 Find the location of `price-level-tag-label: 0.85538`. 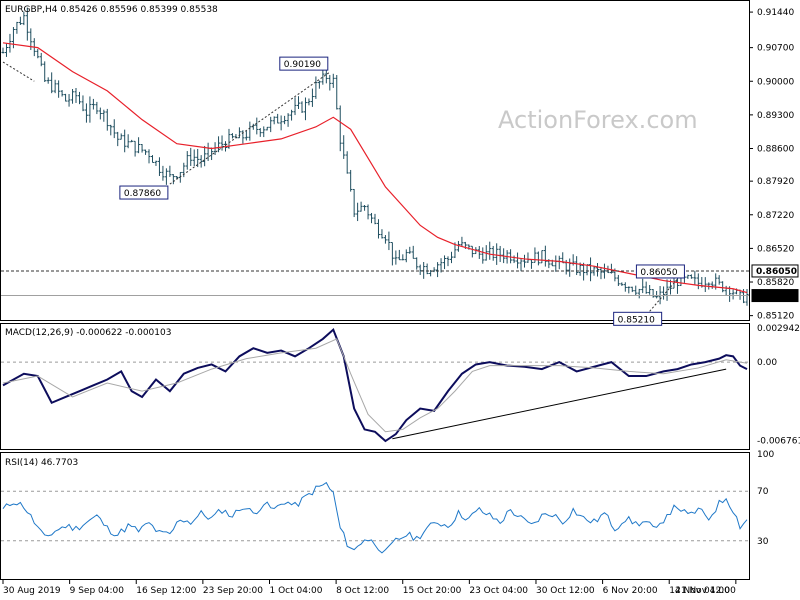

price-level-tag-label: 0.85538 is located at coordinates (776, 297).